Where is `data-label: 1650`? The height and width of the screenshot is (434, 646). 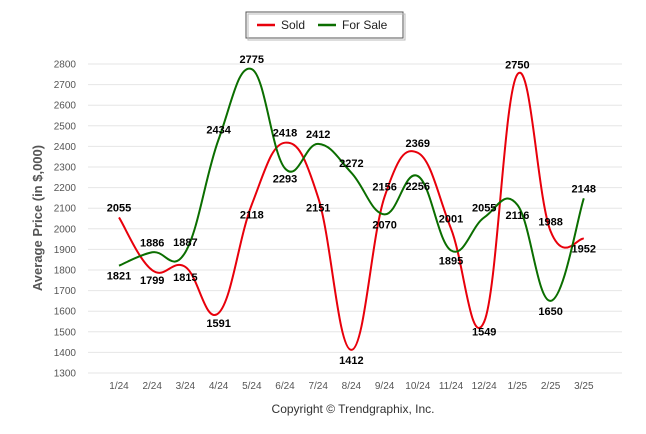
data-label: 1650 is located at coordinates (550, 312).